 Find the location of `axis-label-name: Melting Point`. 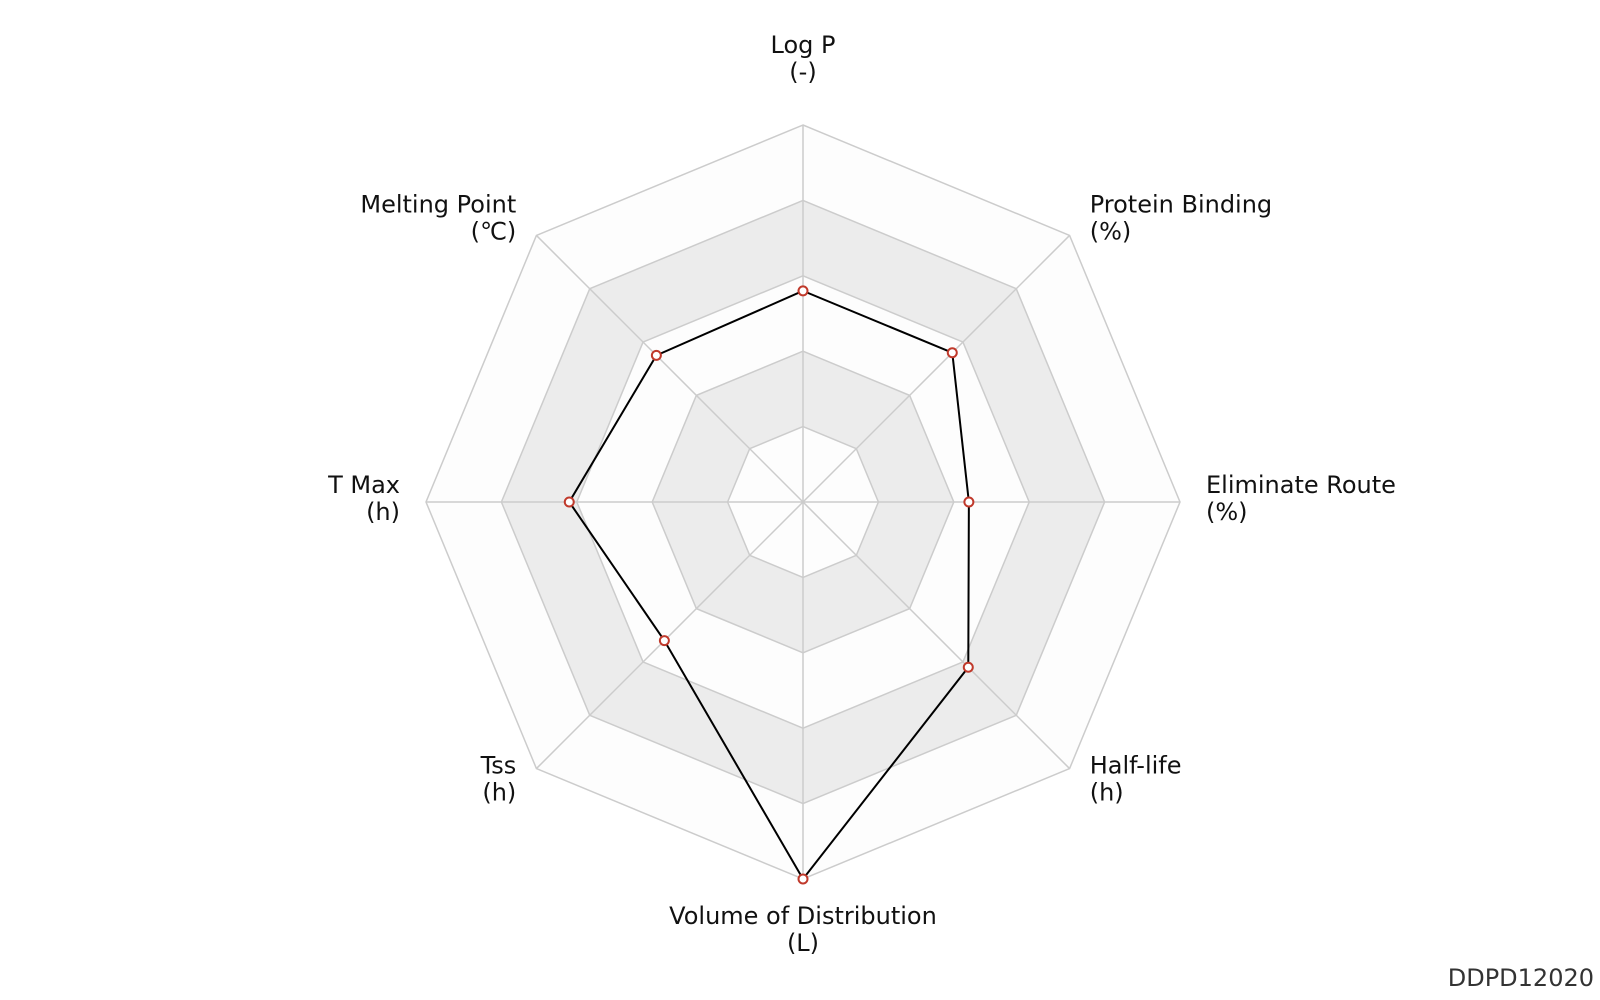

axis-label-name: Melting Point is located at coordinates (438, 204).